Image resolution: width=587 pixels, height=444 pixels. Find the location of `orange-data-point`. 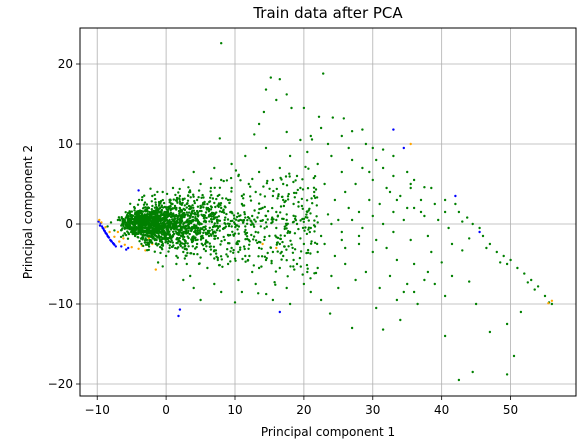

orange-data-point is located at coordinates (101, 222).